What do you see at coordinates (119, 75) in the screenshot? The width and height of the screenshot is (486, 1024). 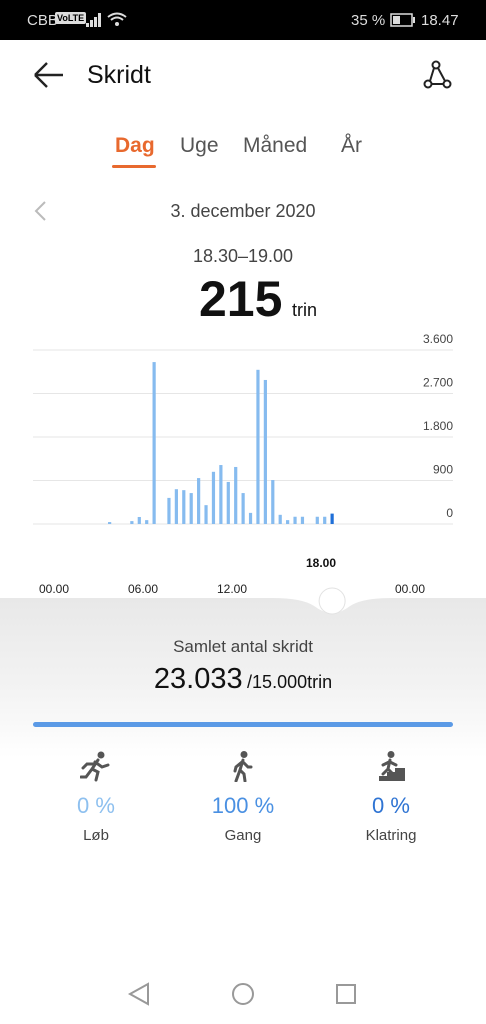 I see `page-title: Skridt` at bounding box center [119, 75].